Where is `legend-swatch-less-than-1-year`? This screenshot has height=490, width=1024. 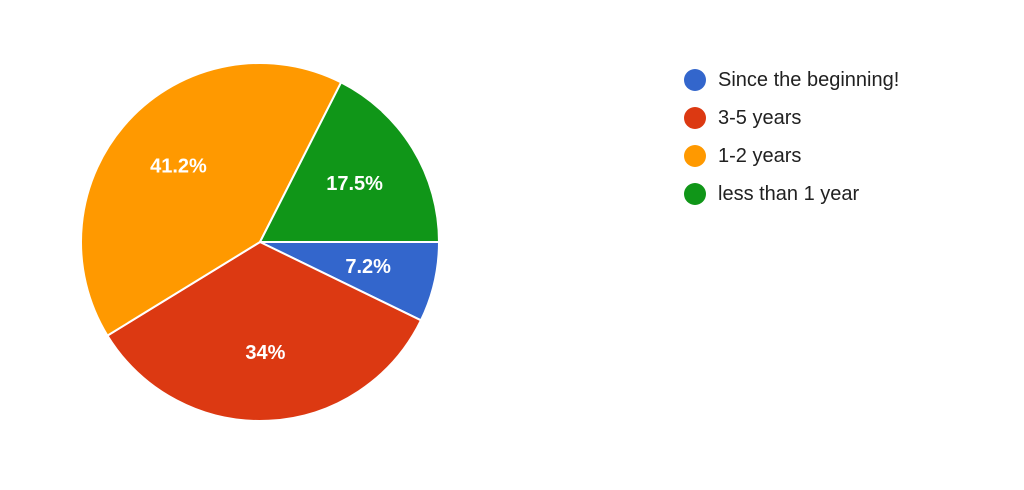
legend-swatch-less-than-1-year is located at coordinates (695, 194).